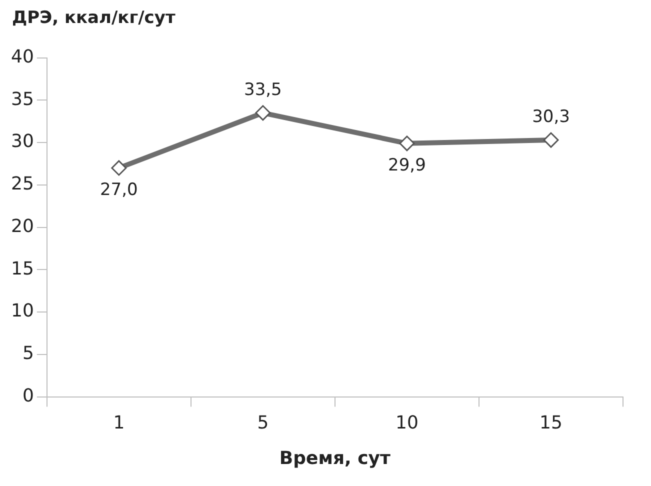 The image size is (651, 486). I want to click on x-tick-label: 1, so click(119, 423).